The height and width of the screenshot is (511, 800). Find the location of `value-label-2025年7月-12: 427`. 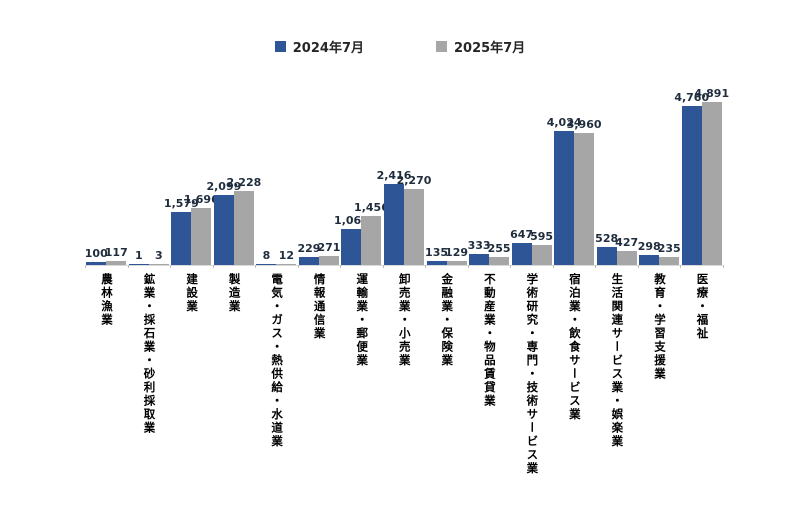

value-label-2025年7月-12: 427 is located at coordinates (627, 242).